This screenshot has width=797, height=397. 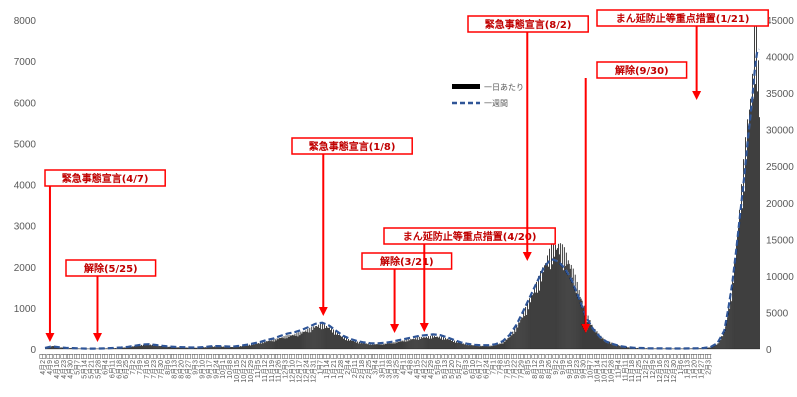 What do you see at coordinates (431, 366) in the screenshot?
I see `x-tick-label: 4月29日` at bounding box center [431, 366].